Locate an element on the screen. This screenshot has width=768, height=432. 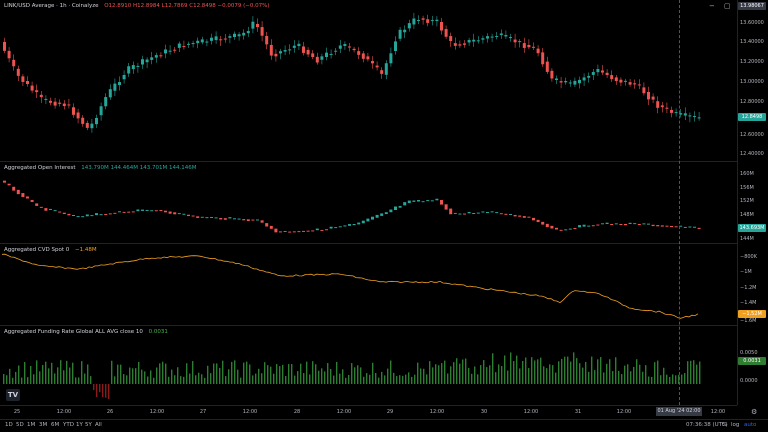
bottom-toolbar is located at coordinates (384, 425).